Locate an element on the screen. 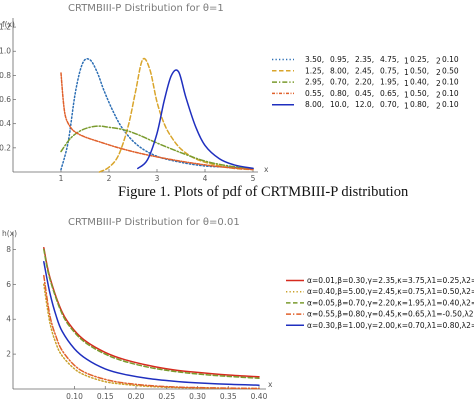 This screenshot has width=474, height=400. legend-label-part: 4.75, is located at coordinates (389, 59).